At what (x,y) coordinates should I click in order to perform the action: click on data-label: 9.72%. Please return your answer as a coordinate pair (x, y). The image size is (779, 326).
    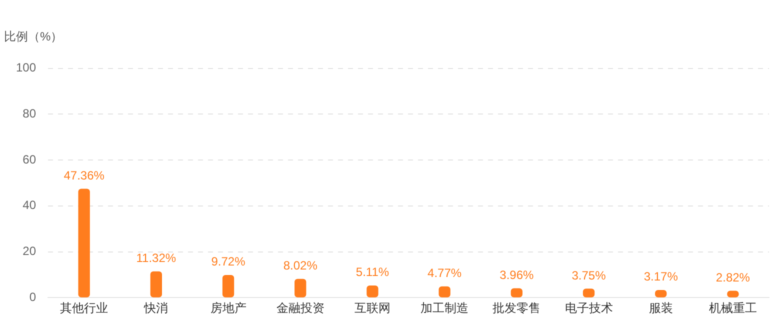
    Looking at the image, I should click on (228, 261).